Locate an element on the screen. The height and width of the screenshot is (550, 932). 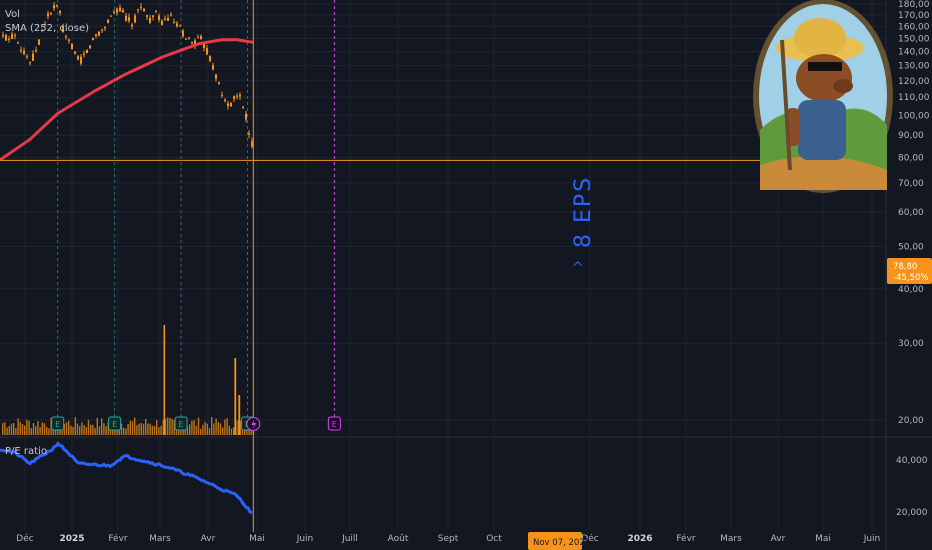
pe-tick-label: 40,000 is located at coordinates (912, 461).